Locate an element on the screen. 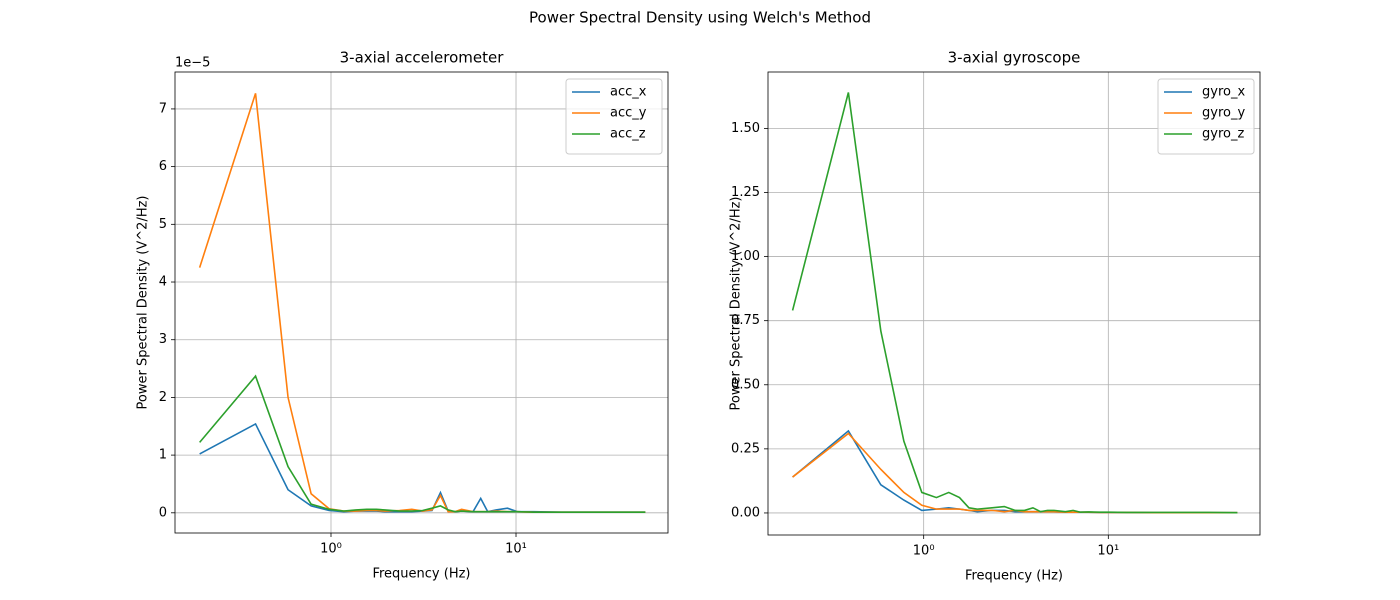 The image size is (1400, 600). y-tick-label: 0.25 is located at coordinates (745, 448).